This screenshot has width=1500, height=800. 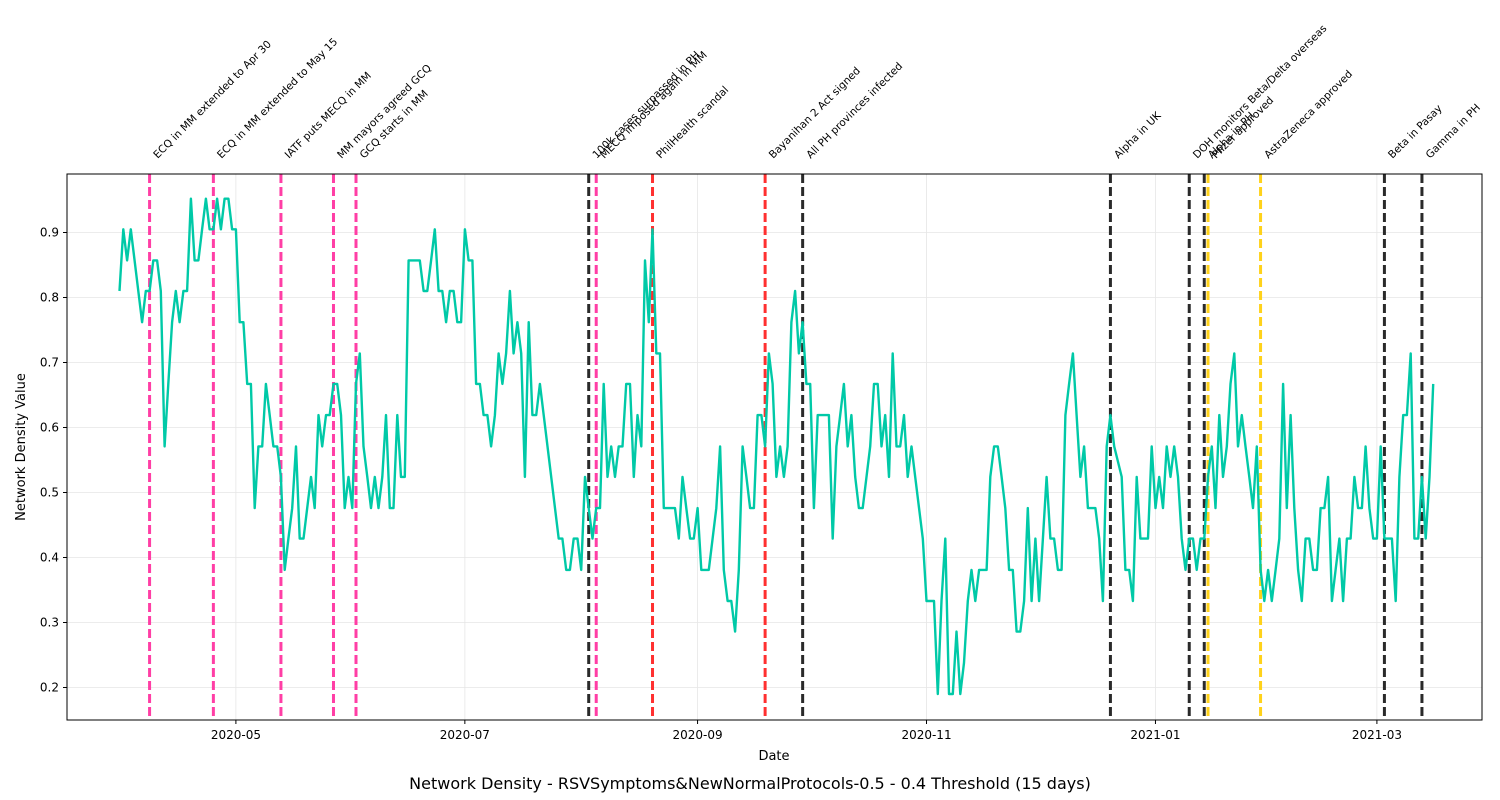 I want to click on x-tick-label: 2020-09, so click(x=697, y=735).